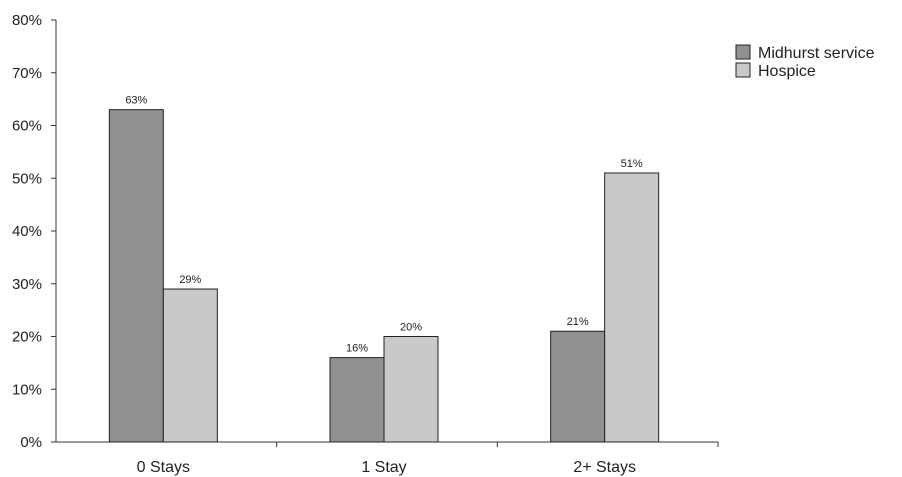 This screenshot has height=477, width=902. Describe the element at coordinates (604, 467) in the screenshot. I see `x-category-label: 2+ Stays` at that location.